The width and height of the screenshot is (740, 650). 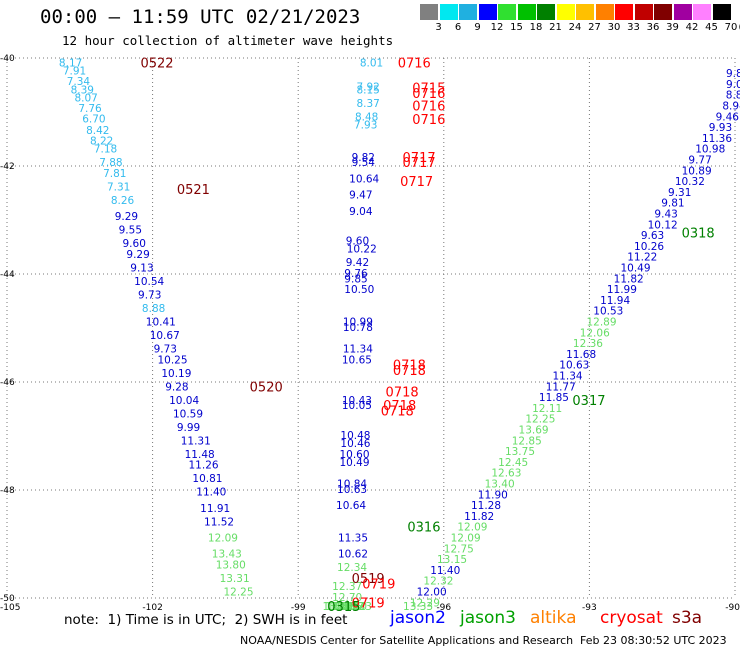 What do you see at coordinates (340, 607) in the screenshot?
I see `wave-height-label: 13.63` at bounding box center [340, 607].